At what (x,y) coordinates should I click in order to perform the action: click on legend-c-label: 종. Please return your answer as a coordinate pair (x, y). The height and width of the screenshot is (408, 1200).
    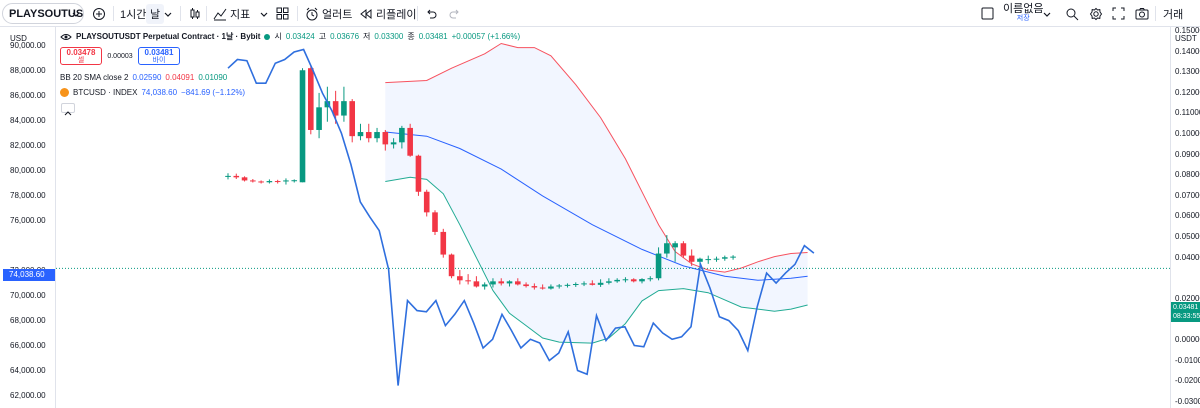
    Looking at the image, I should click on (411, 36).